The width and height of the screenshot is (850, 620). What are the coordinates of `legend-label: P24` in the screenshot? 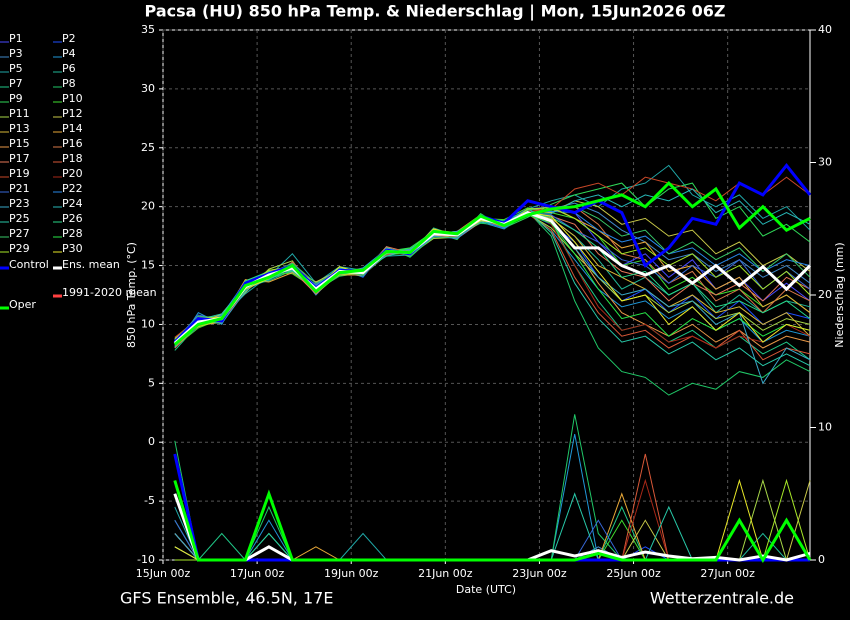 It's located at (72, 203).